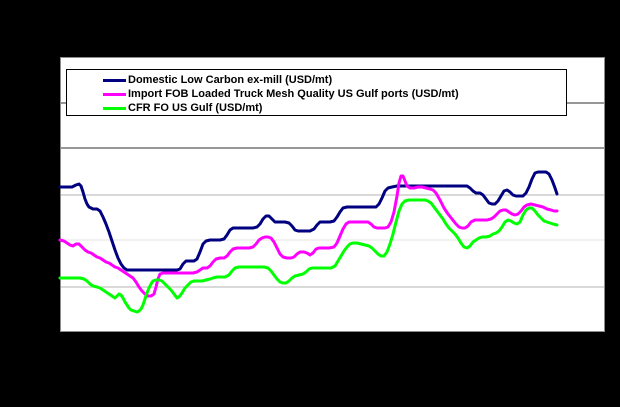 The height and width of the screenshot is (407, 620). I want to click on legend-label: Domestic Low Carbon ex-mill (USD/mt), so click(230, 80).